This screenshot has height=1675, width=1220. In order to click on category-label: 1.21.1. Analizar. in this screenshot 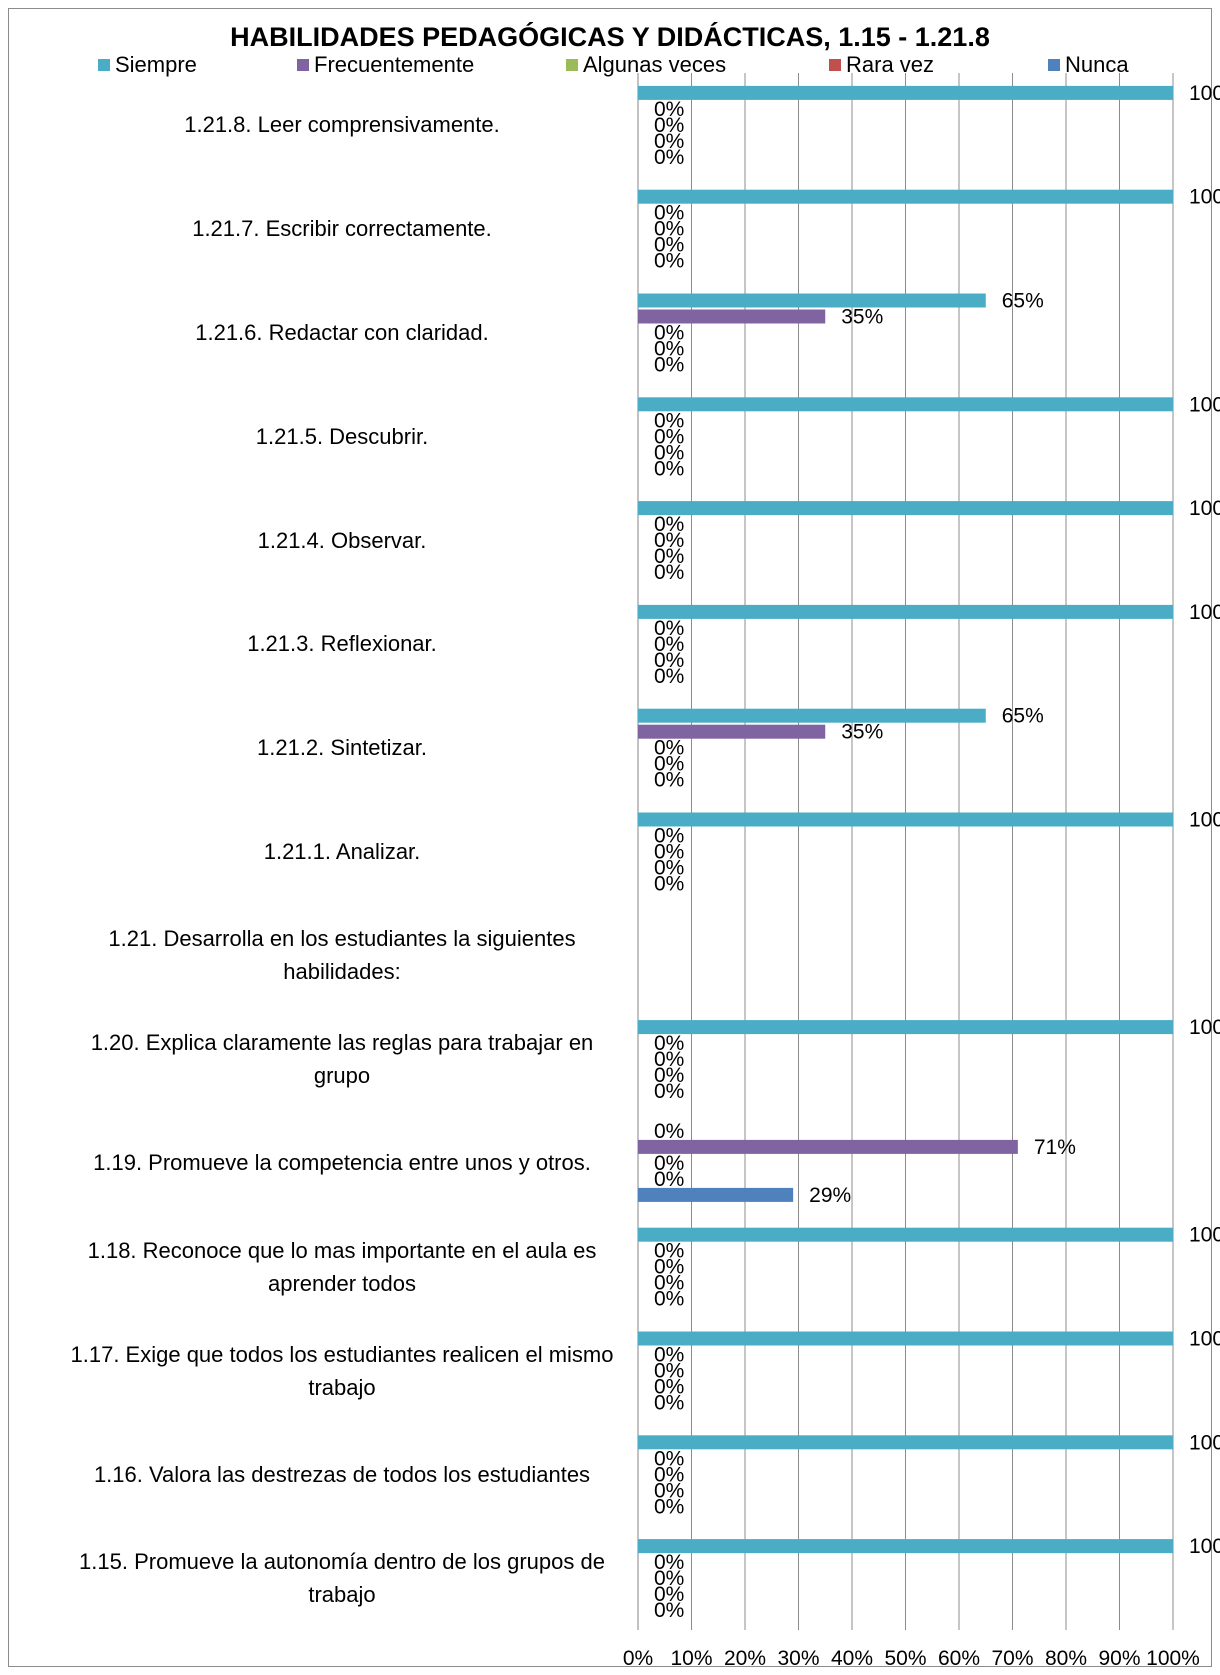, I will do `click(342, 851)`.